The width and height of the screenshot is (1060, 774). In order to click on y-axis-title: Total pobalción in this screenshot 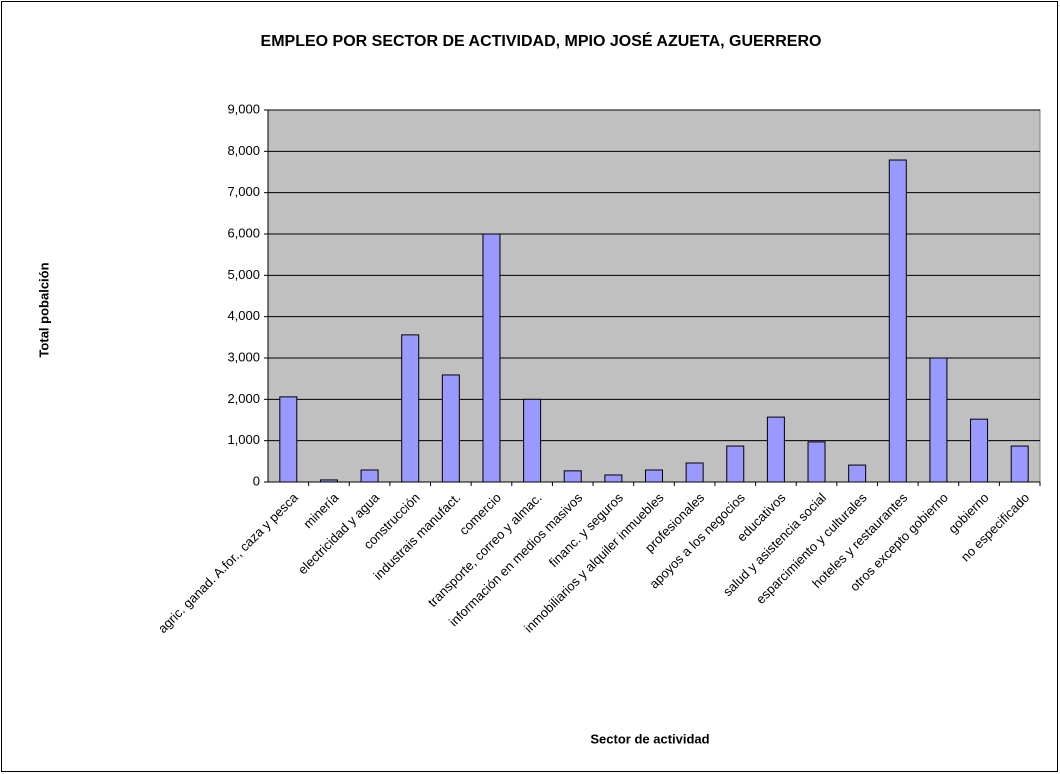, I will do `click(43, 309)`.